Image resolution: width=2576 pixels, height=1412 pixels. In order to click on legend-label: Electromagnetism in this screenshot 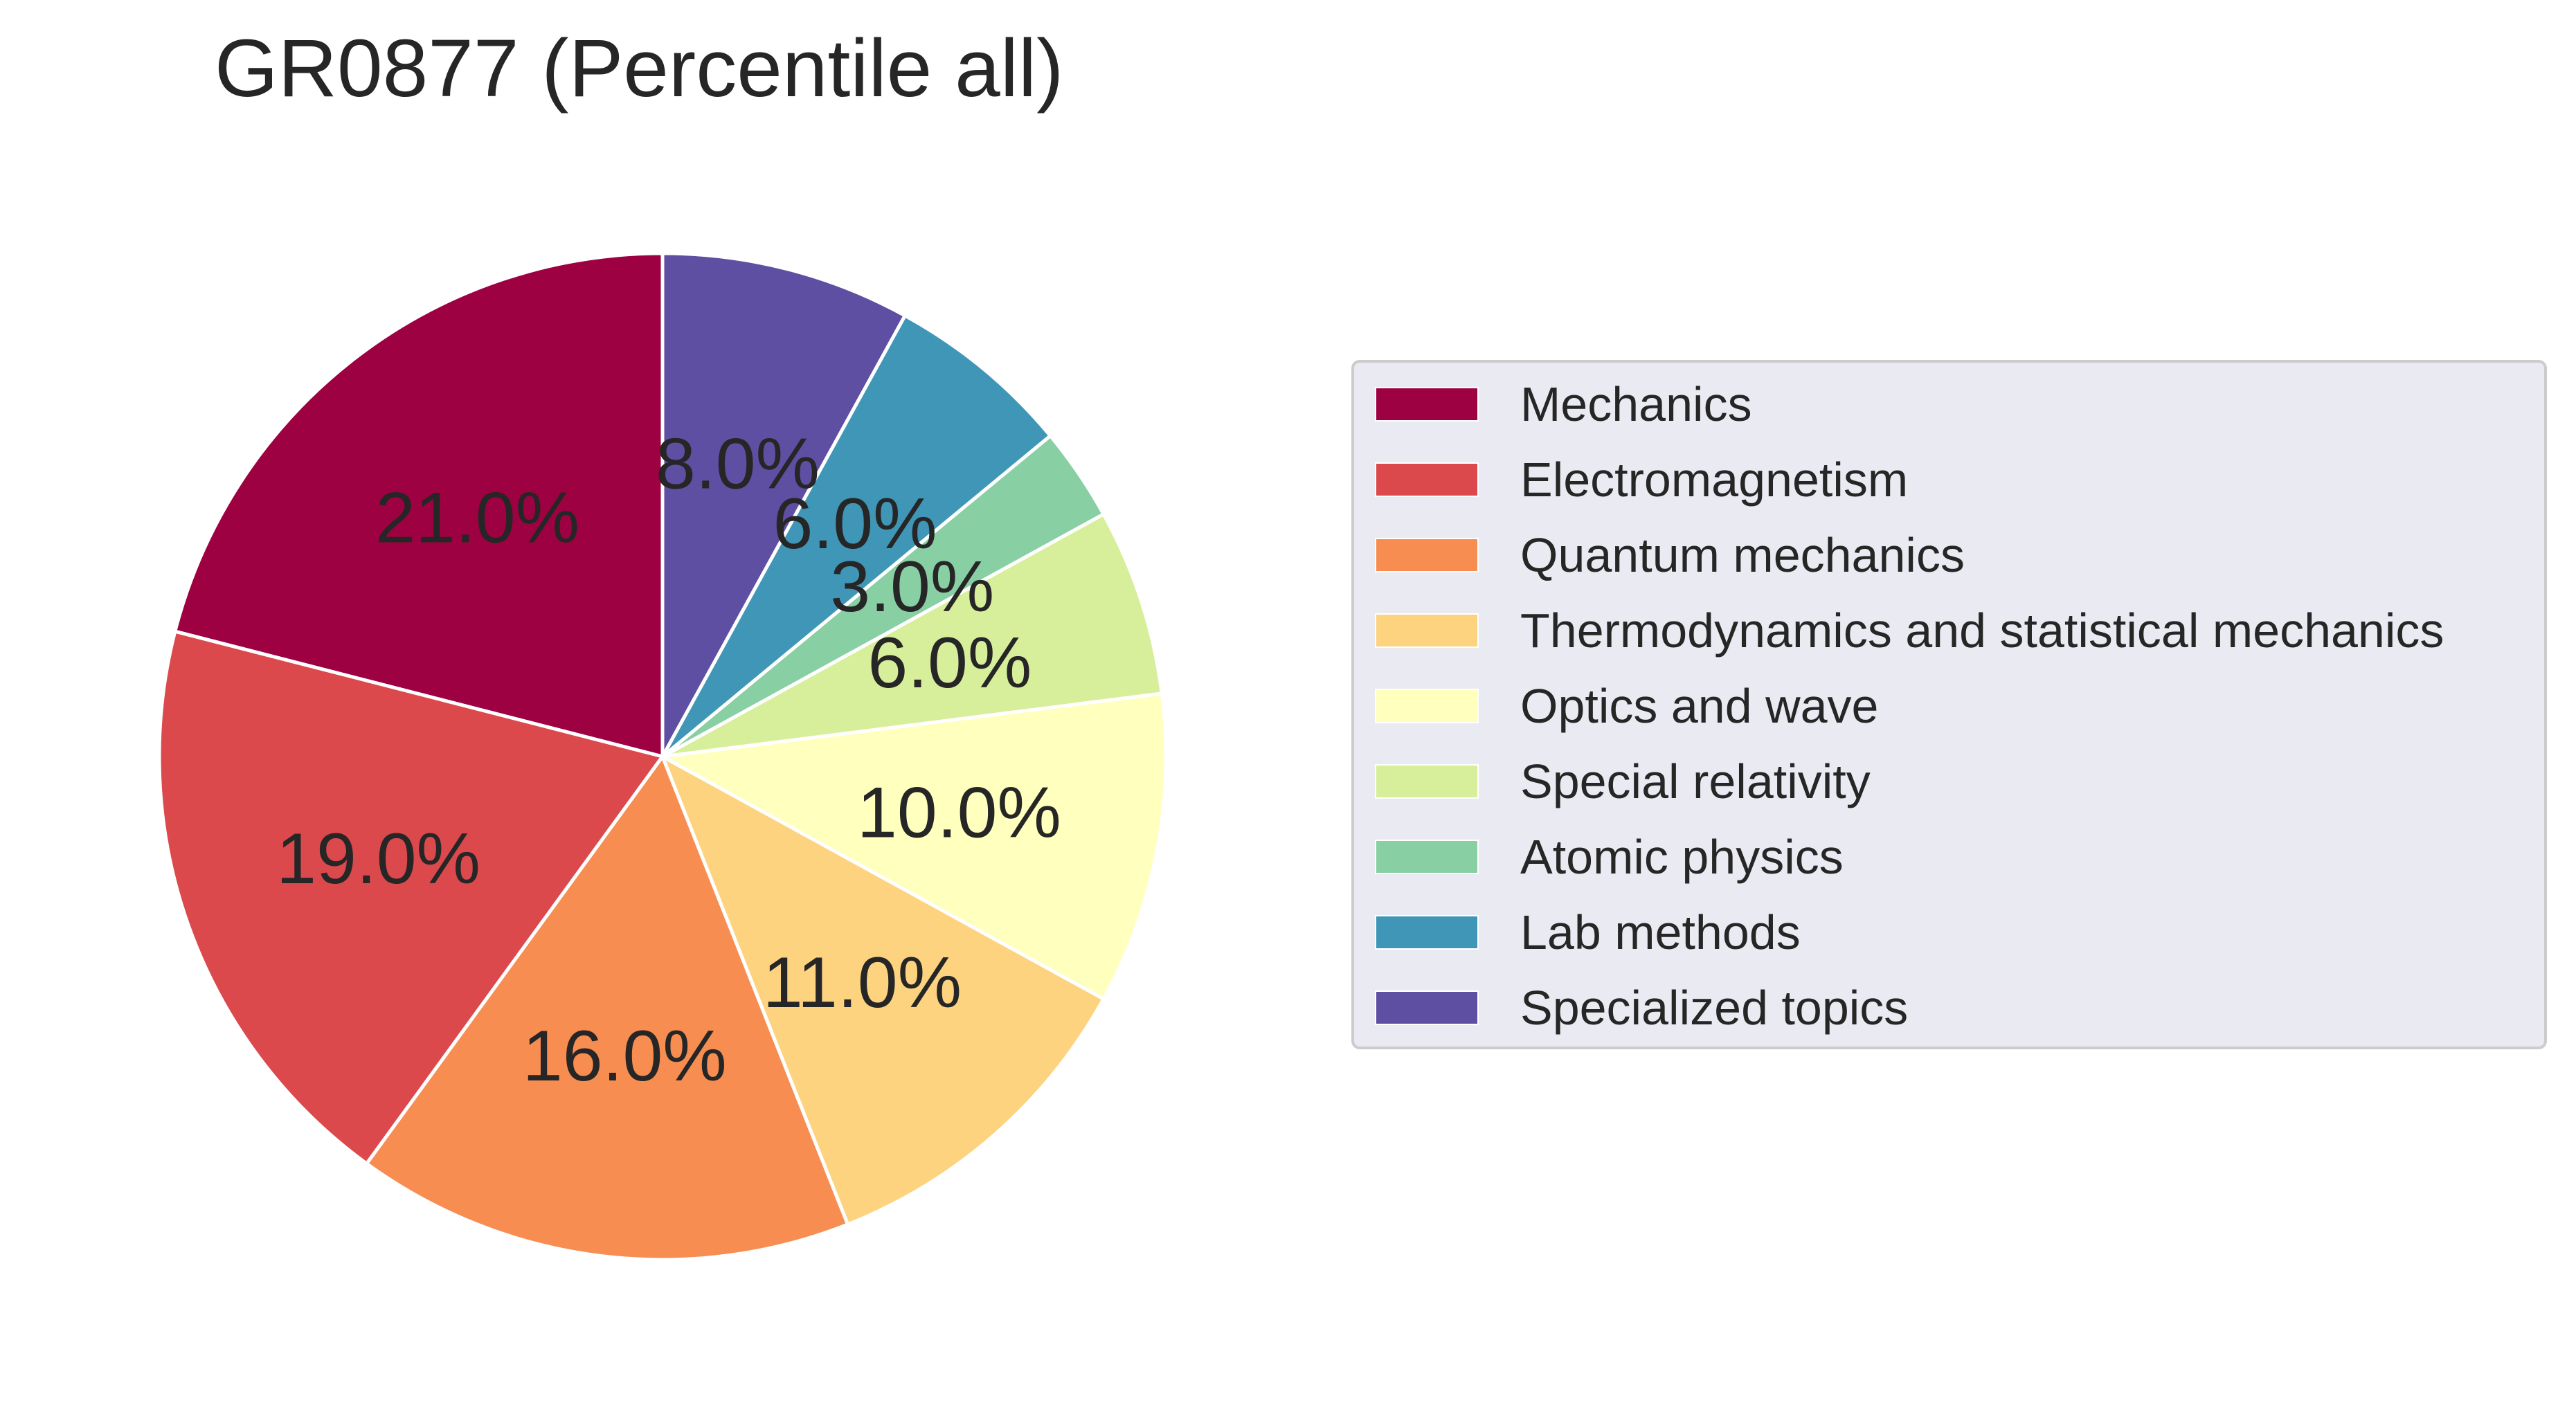, I will do `click(1714, 480)`.